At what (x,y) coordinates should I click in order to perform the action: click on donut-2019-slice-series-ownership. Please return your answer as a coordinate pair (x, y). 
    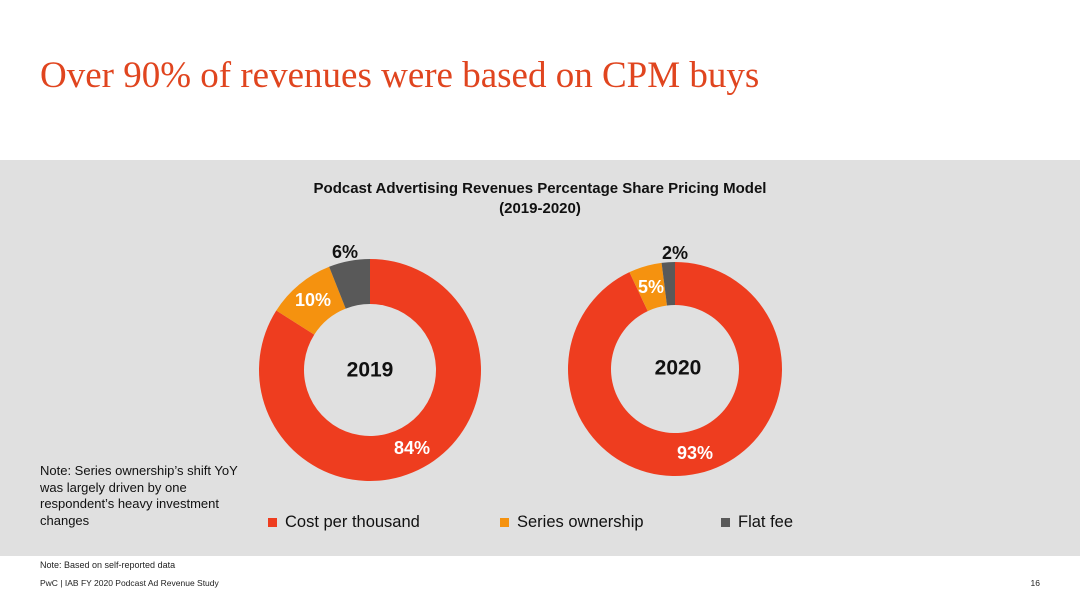
    Looking at the image, I should click on (311, 300).